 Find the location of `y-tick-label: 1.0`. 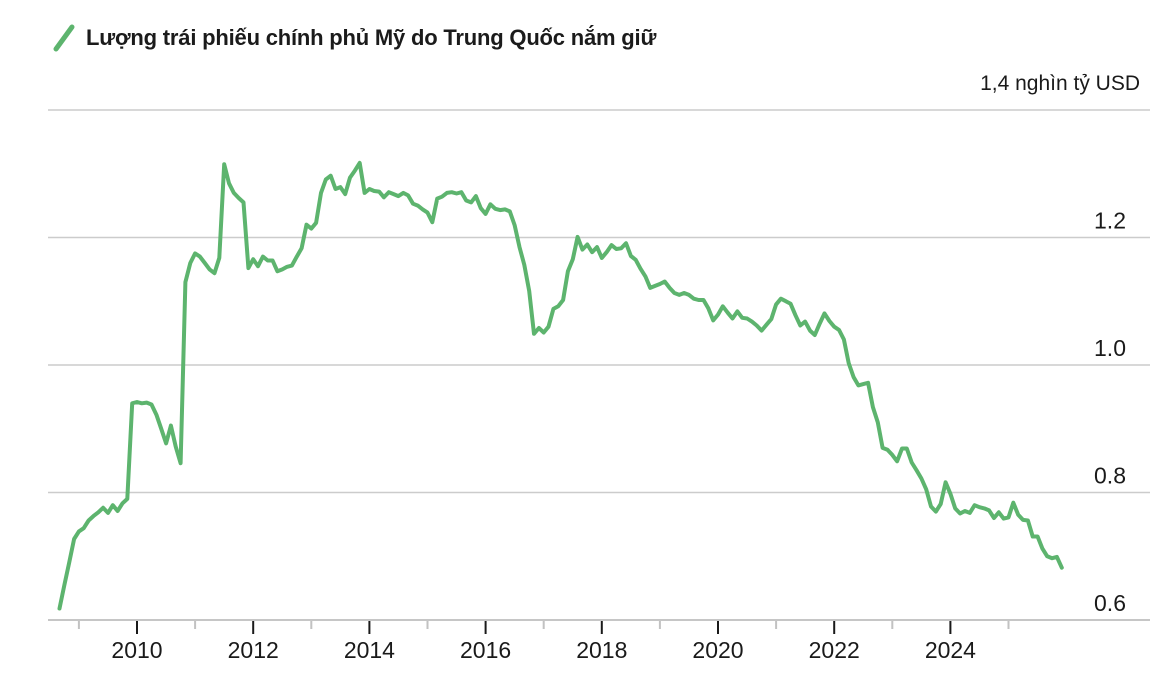

y-tick-label: 1.0 is located at coordinates (1110, 348).